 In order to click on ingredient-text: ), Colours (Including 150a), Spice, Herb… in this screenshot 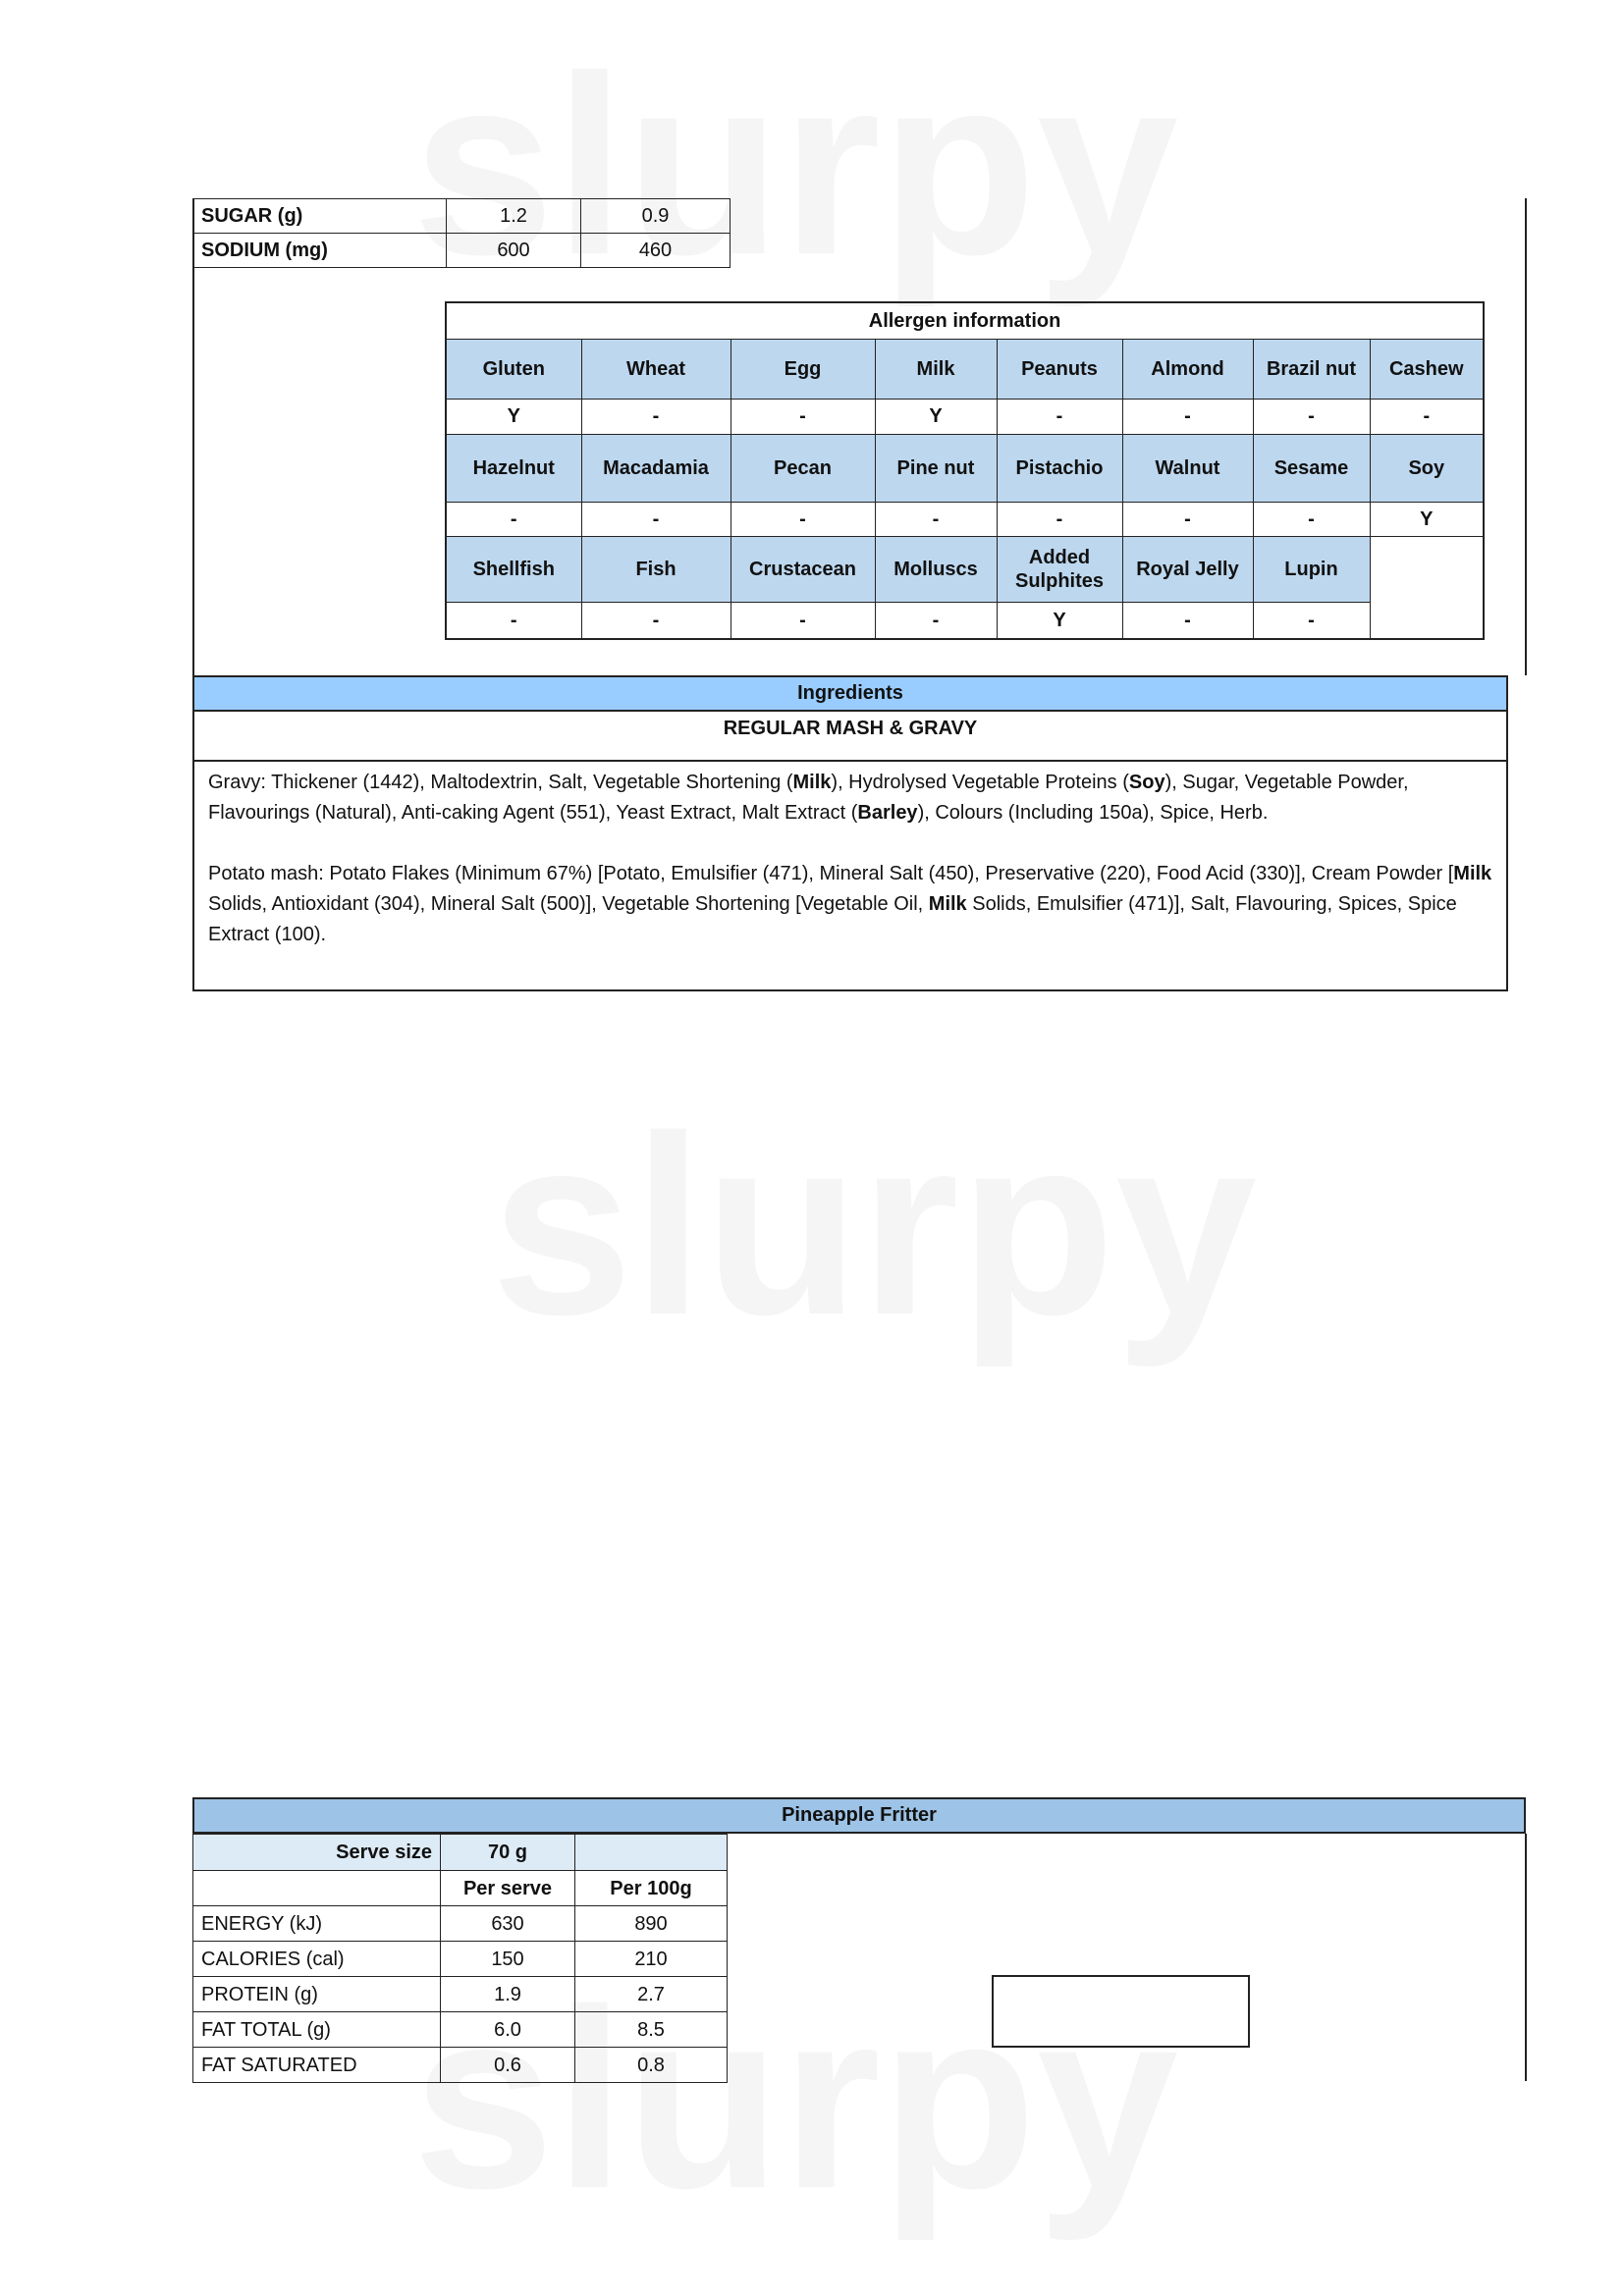, I will do `click(1093, 813)`.